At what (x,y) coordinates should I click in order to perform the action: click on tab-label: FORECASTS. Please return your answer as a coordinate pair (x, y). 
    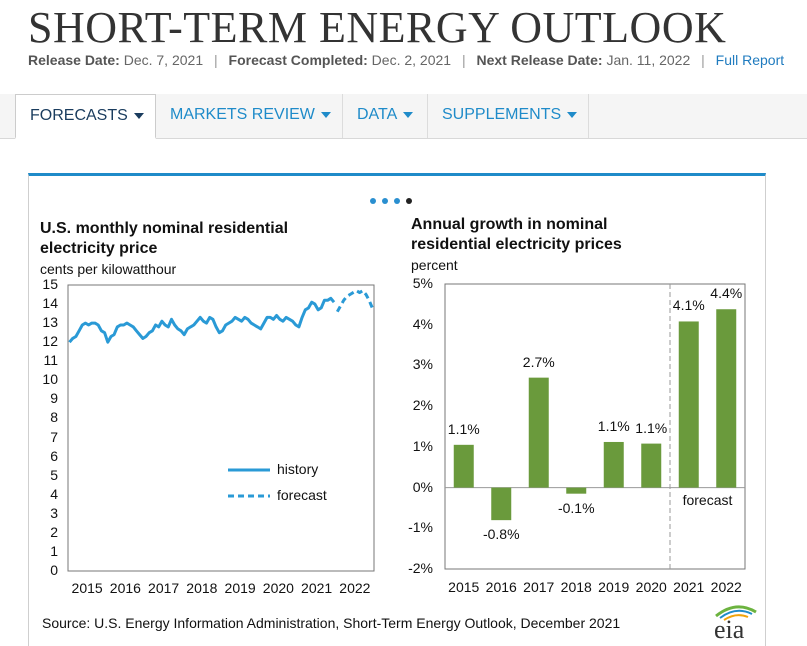
    Looking at the image, I should click on (79, 115).